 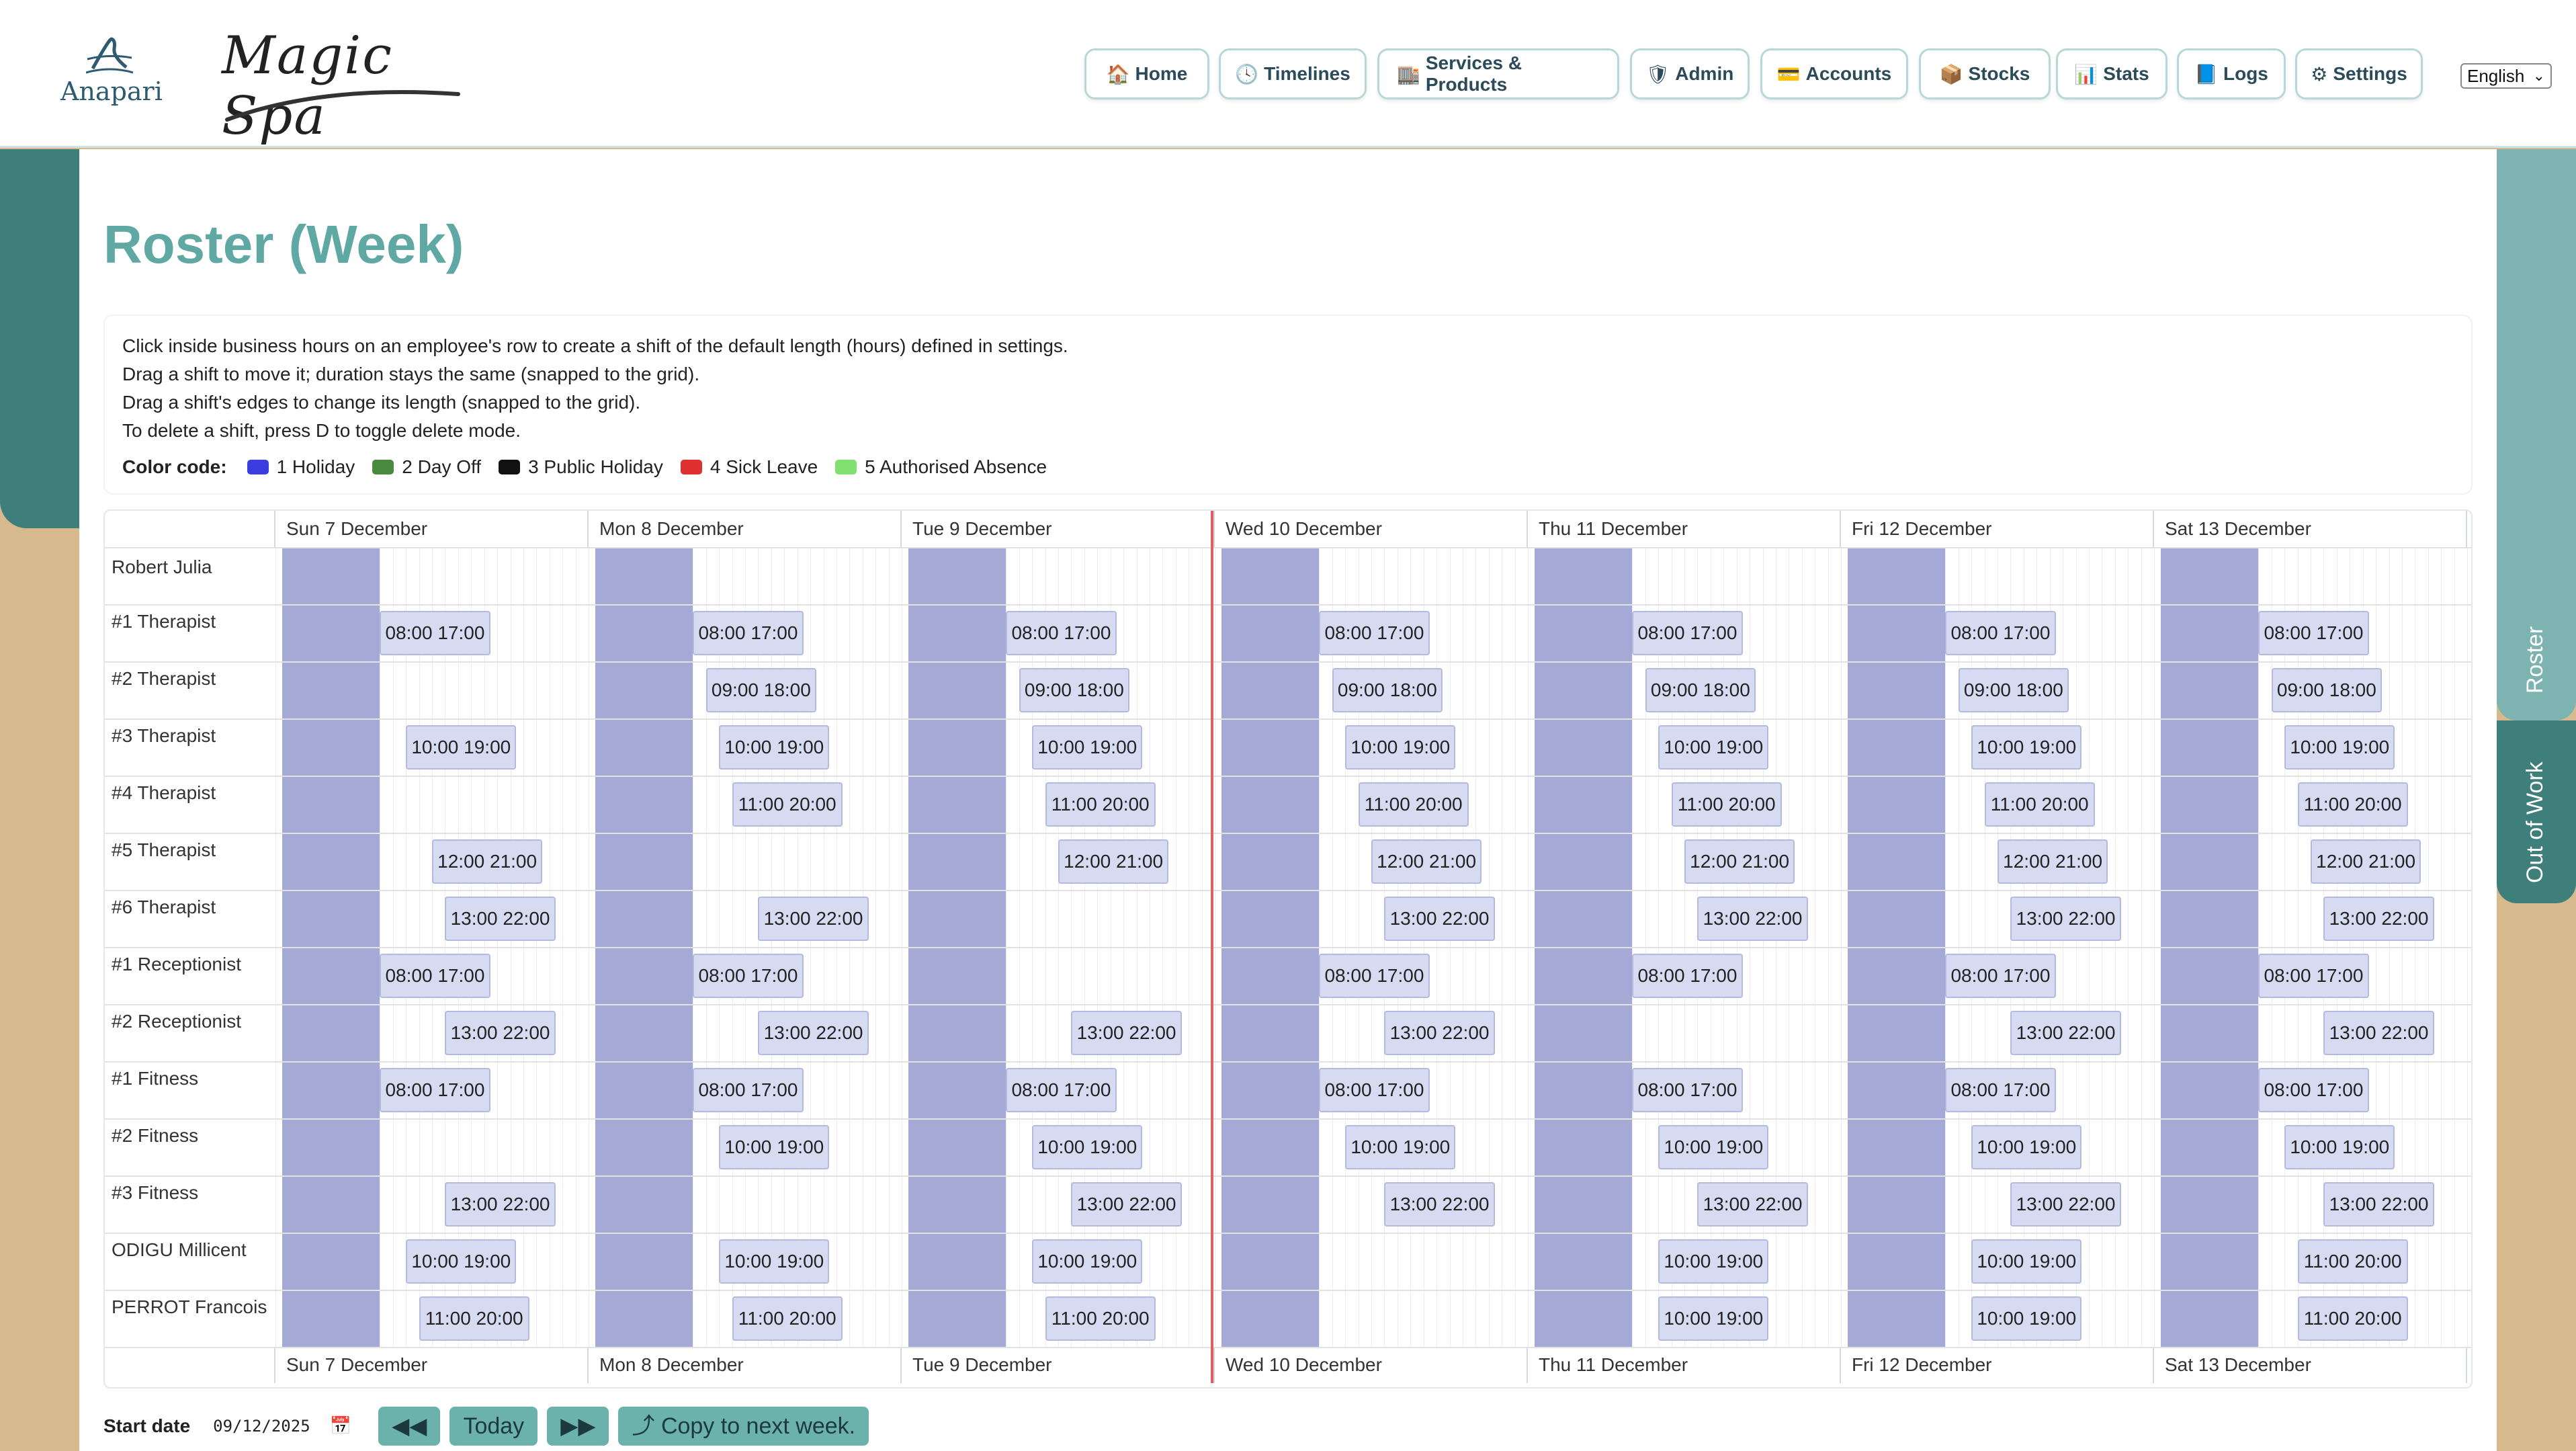 What do you see at coordinates (2111, 73) in the screenshot?
I see `nav-stats-button: 📊 Stats` at bounding box center [2111, 73].